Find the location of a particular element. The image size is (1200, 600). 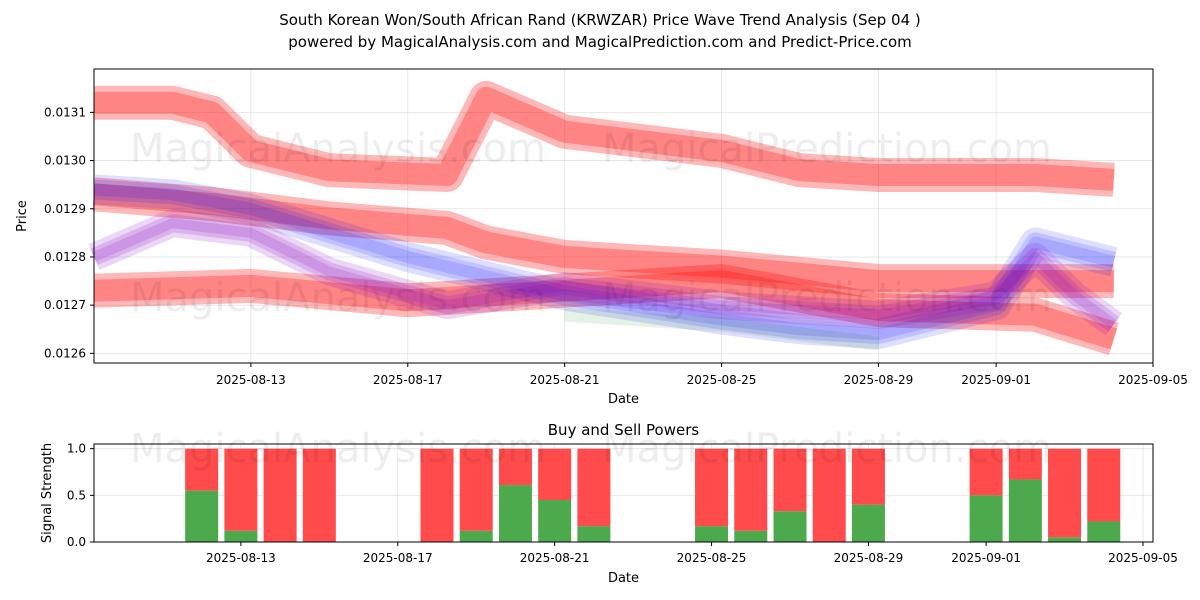

signal-chart-title: Buy and Sell Powers is located at coordinates (624, 430).